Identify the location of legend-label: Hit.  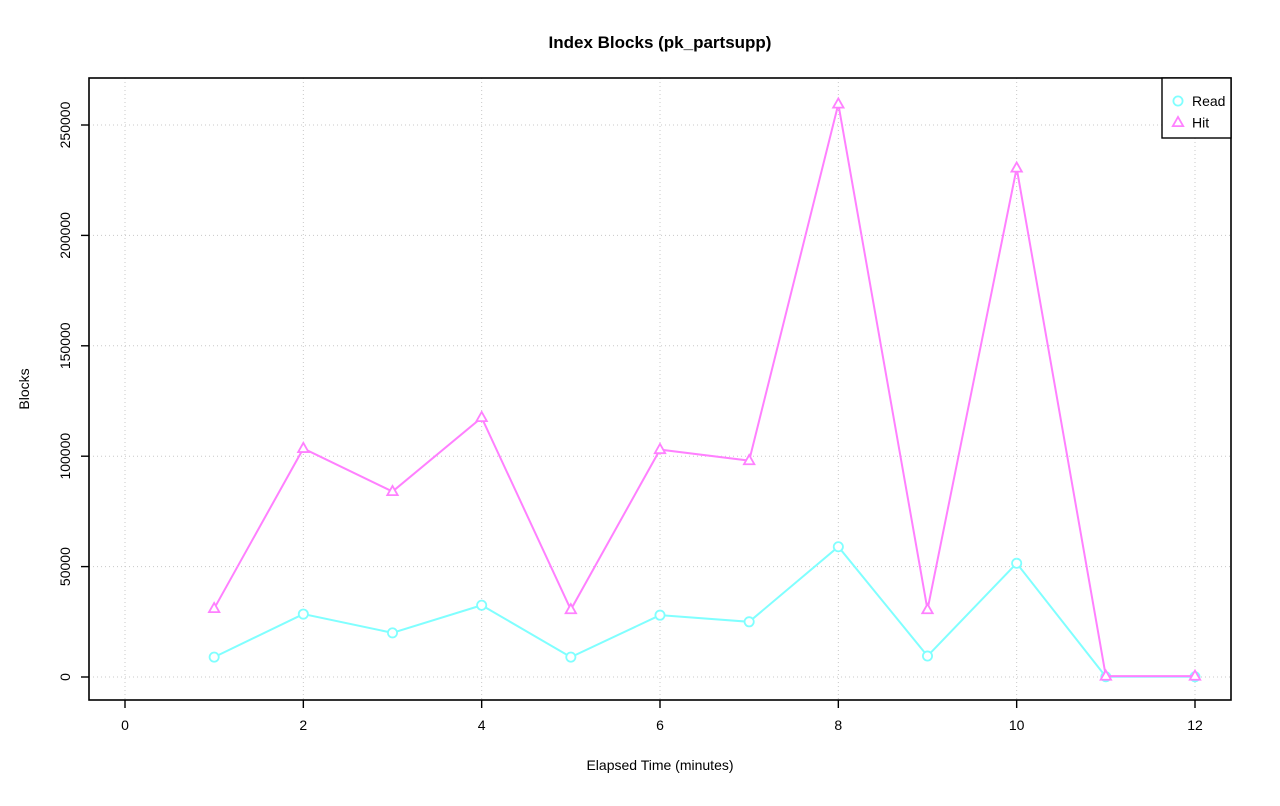
(1200, 123).